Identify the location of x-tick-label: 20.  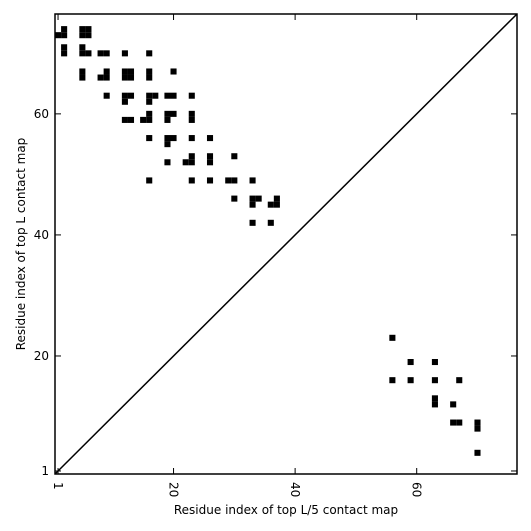
(174, 489).